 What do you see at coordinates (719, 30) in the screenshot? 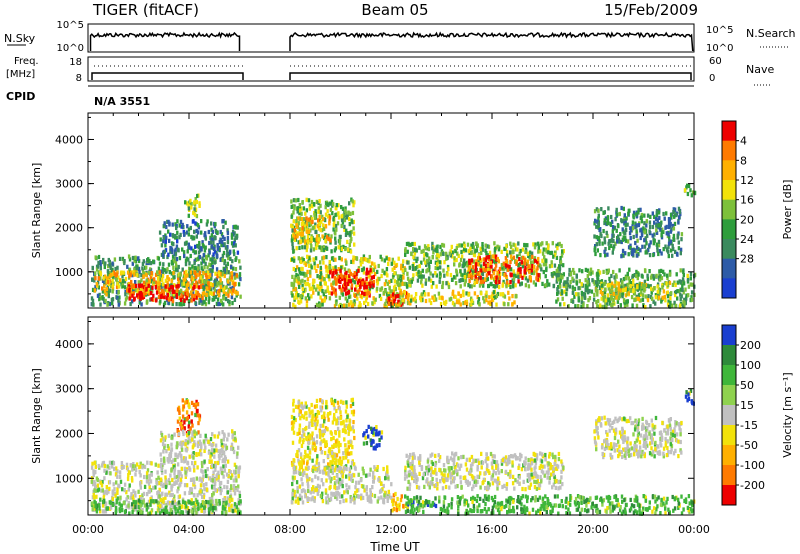
I see `nsearch-tick-top: 10^5` at bounding box center [719, 30].